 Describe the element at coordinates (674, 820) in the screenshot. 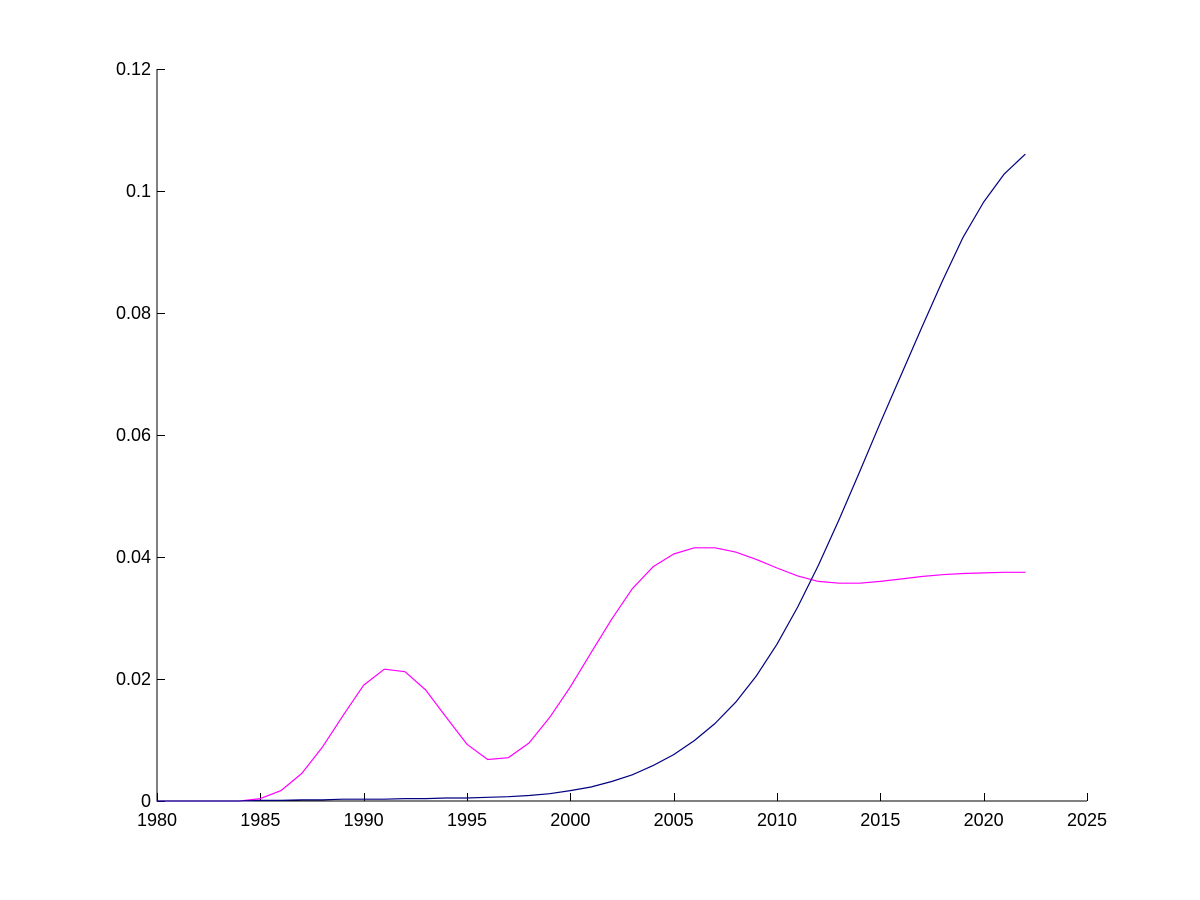

I see `x-tick-label: 2005` at that location.